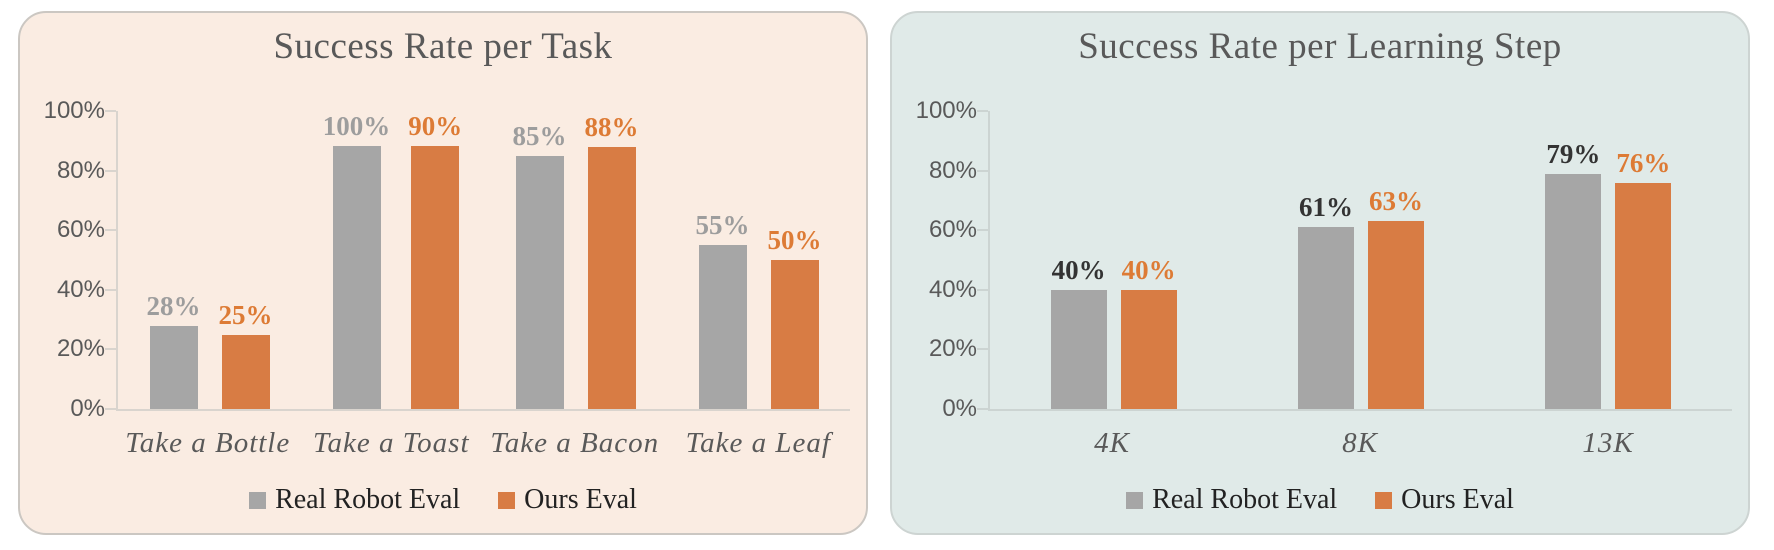 The height and width of the screenshot is (550, 1774). I want to click on bar-value-label: 55%, so click(722, 225).